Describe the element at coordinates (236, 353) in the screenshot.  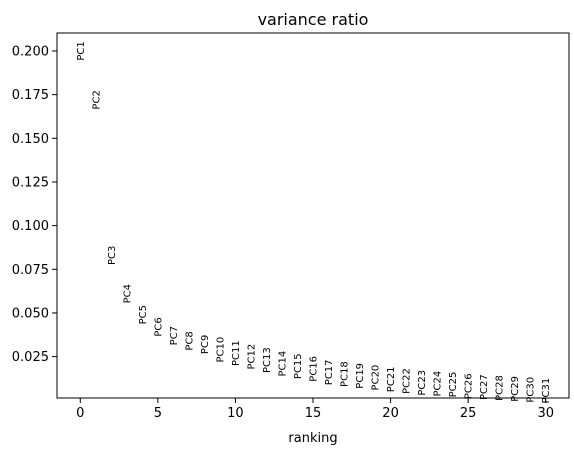
I see `pc-label: PC11` at that location.